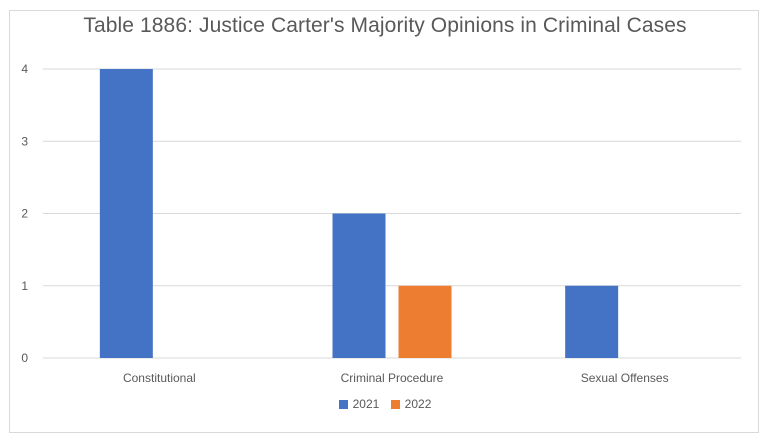  Describe the element at coordinates (24, 286) in the screenshot. I see `y-tick-label-1: 1` at that location.